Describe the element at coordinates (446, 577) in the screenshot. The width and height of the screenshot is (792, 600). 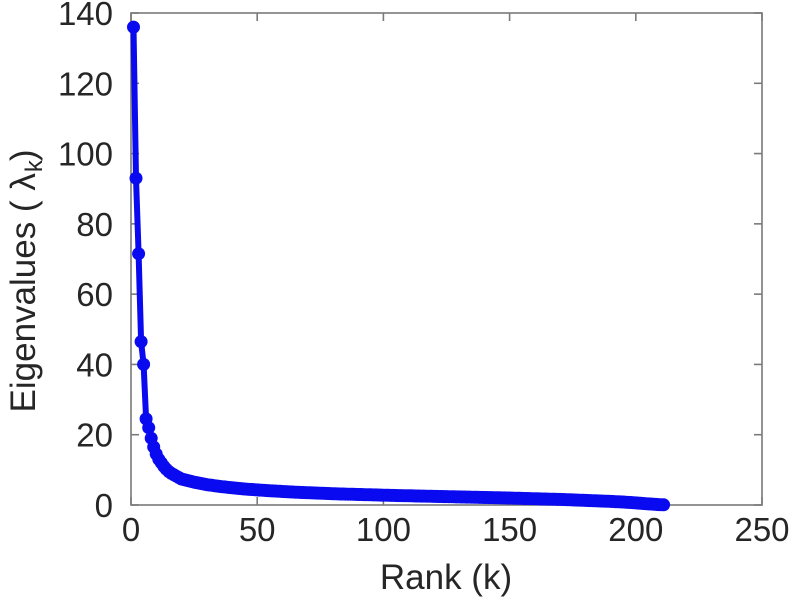
I see `x-axis-label: Rank (k)` at that location.